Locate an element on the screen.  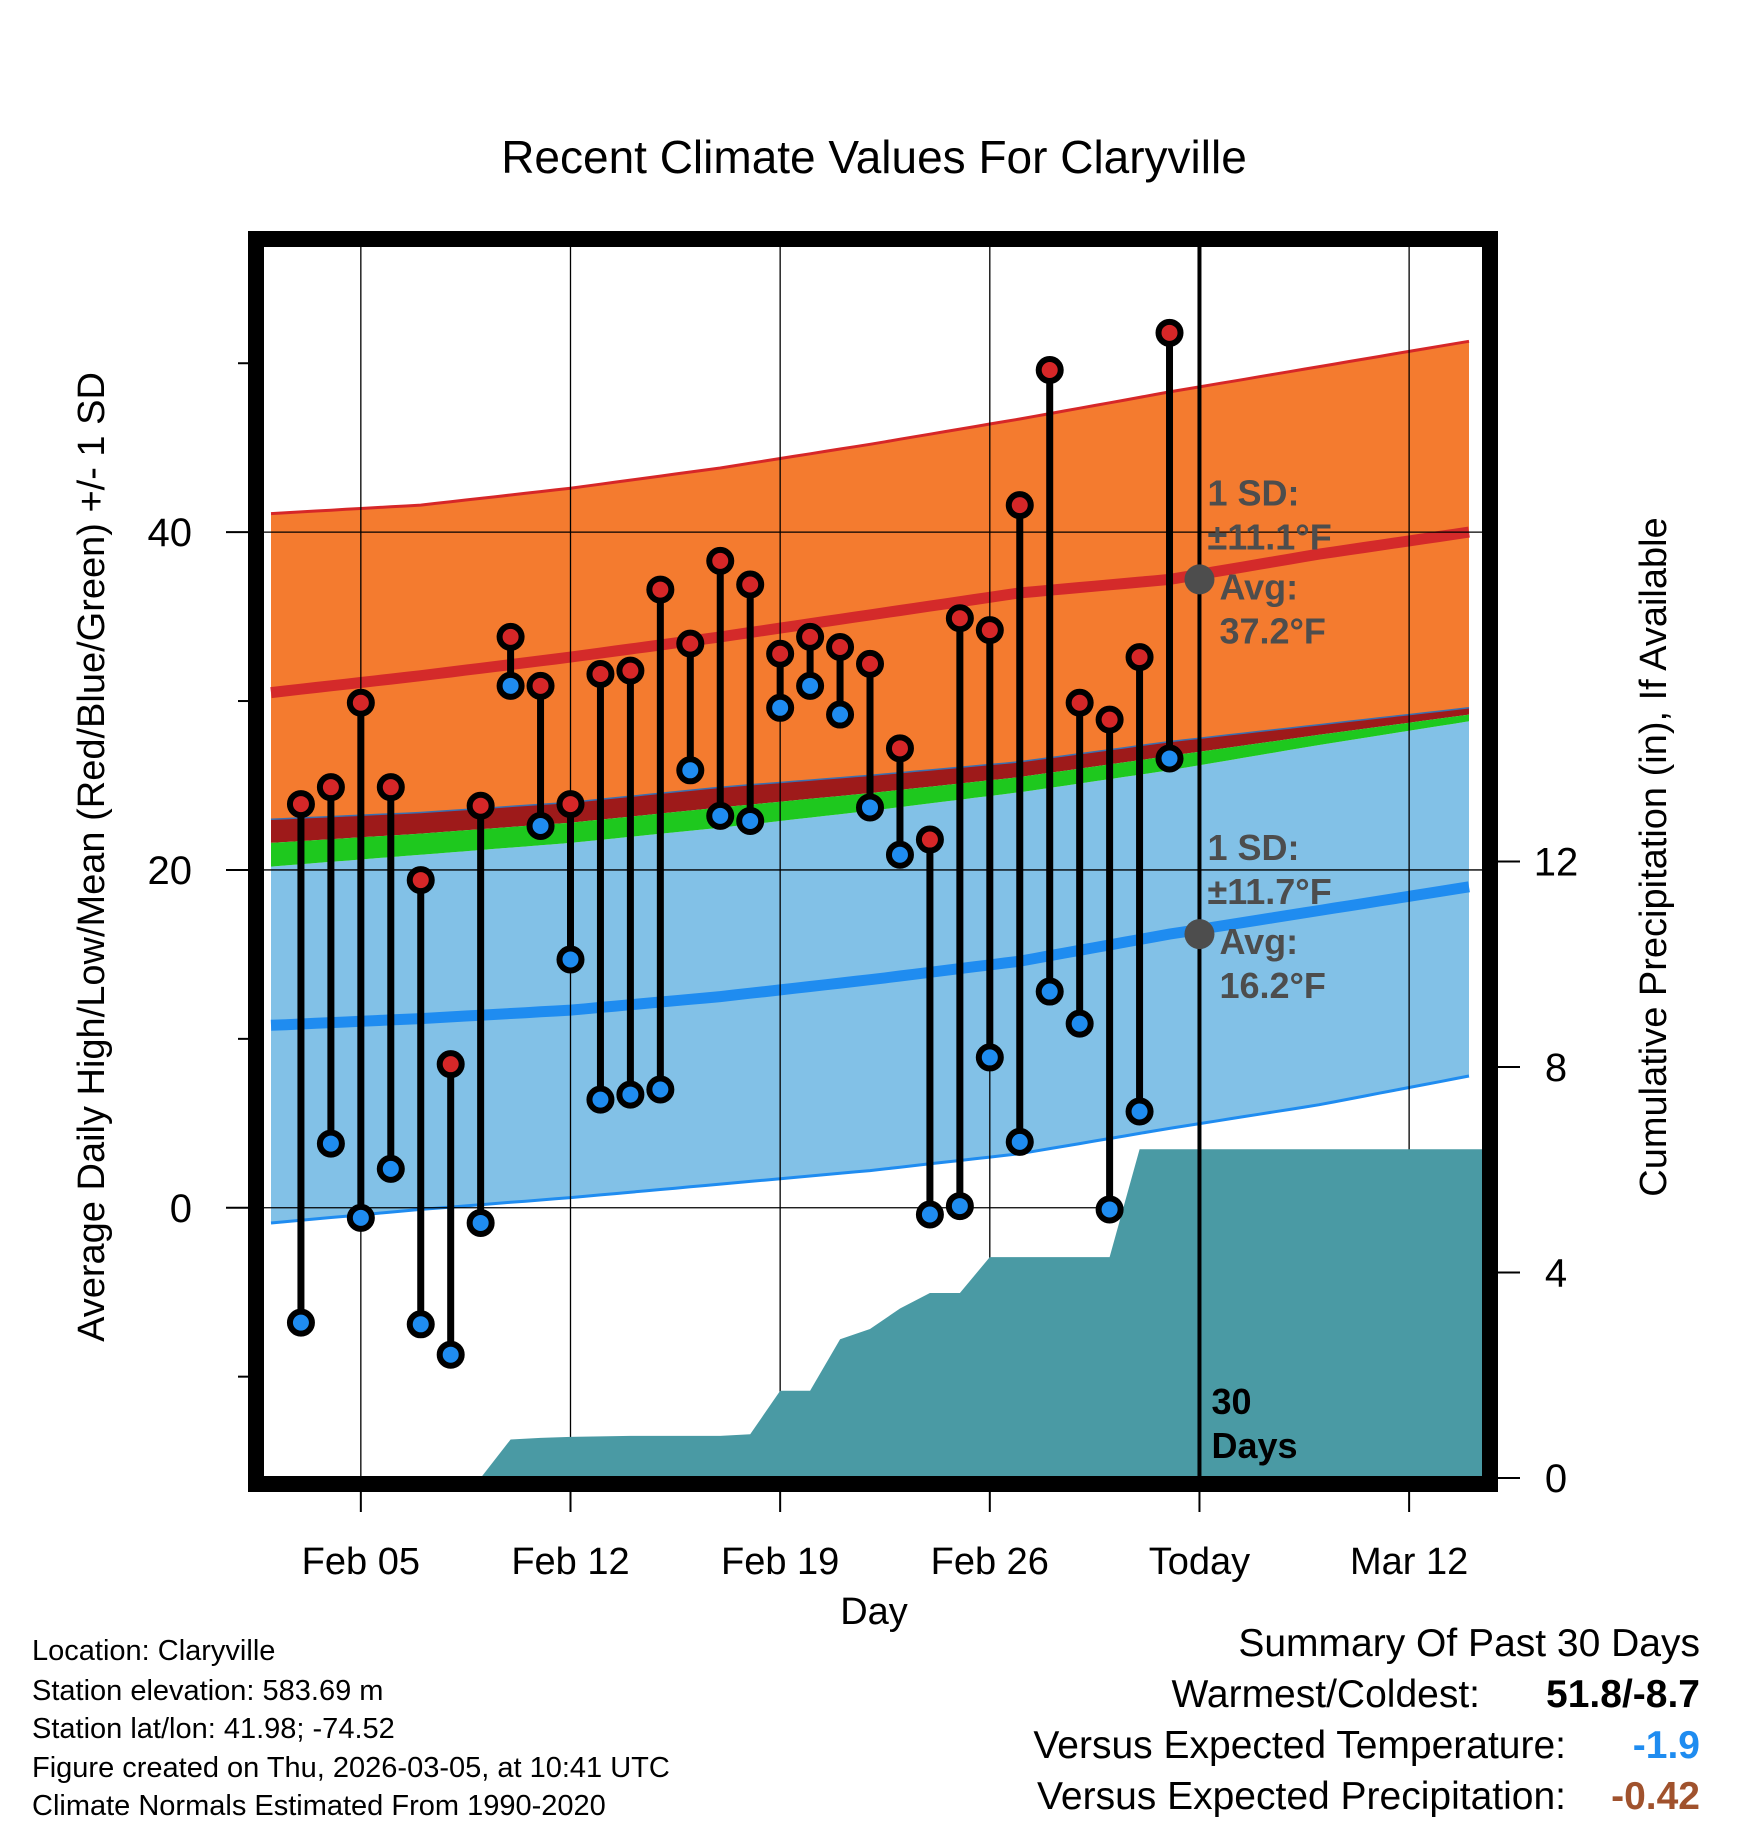
y-left-tick-label: 0 is located at coordinates (181, 1209).